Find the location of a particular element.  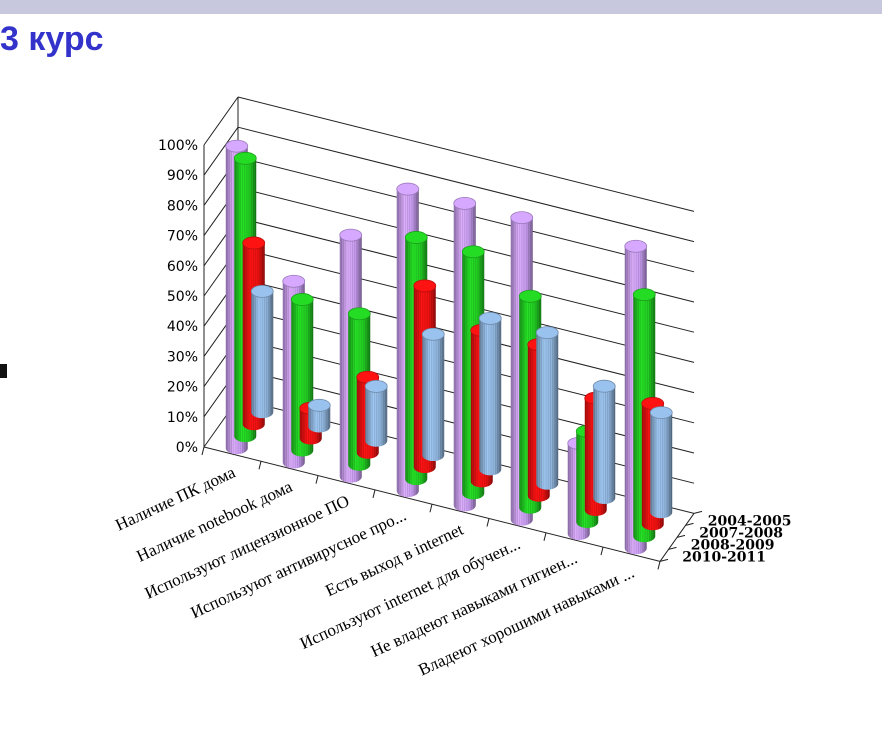

page-title: 3 курс is located at coordinates (52, 39).